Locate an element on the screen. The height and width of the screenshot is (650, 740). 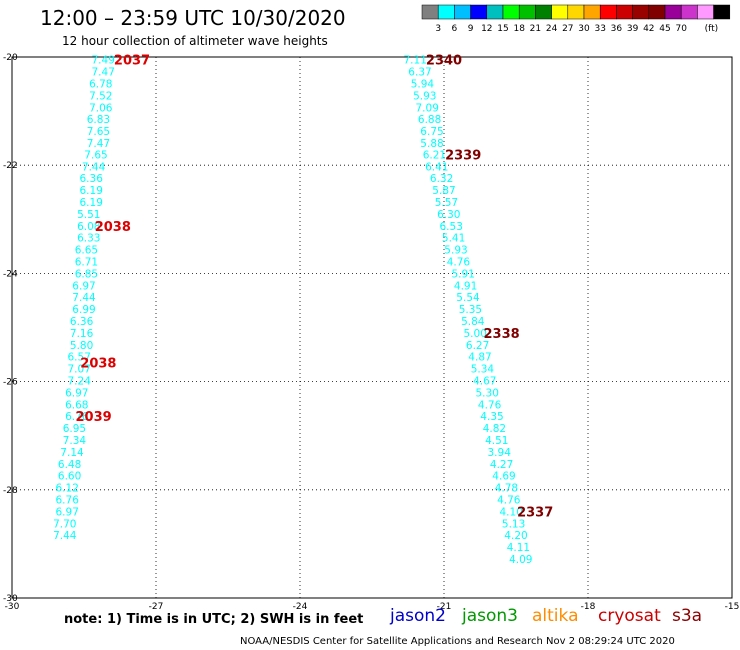
wave-height-label: 4.91 is located at coordinates (465, 286).